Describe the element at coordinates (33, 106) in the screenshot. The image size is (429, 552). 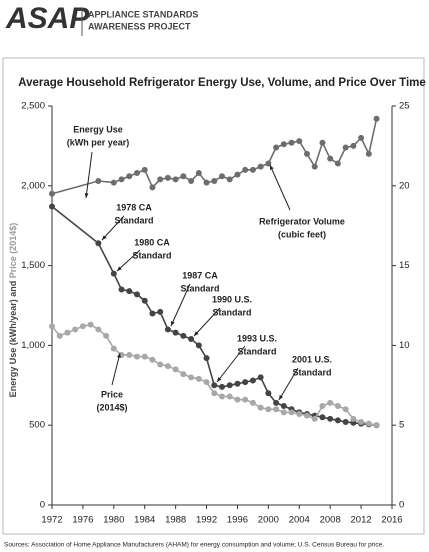
I see `y-tick-label: 2,500` at that location.